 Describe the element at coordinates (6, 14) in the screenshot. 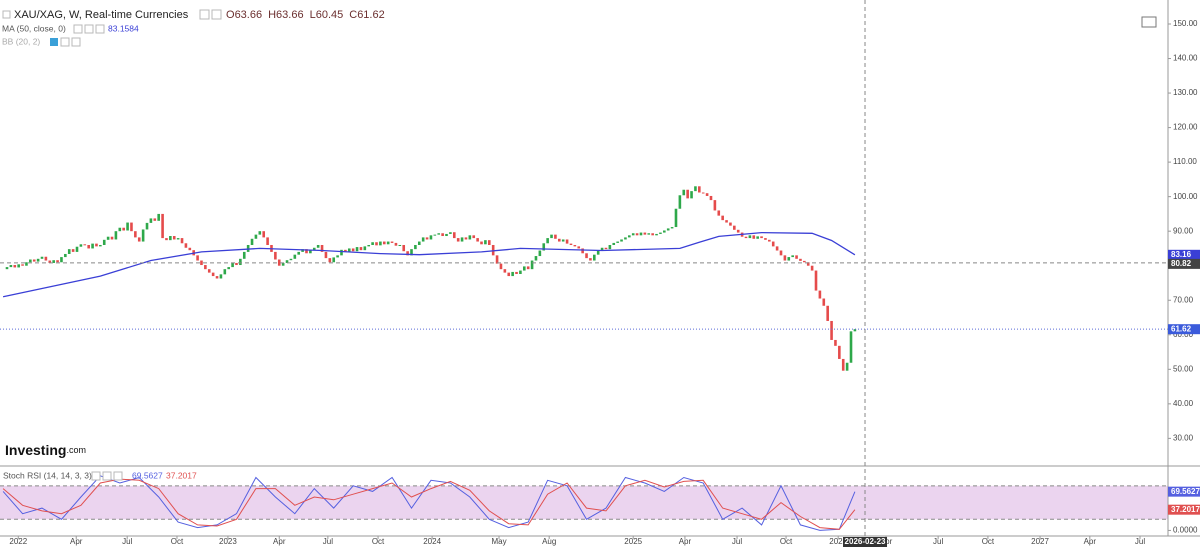

I see `collapse-icon` at that location.